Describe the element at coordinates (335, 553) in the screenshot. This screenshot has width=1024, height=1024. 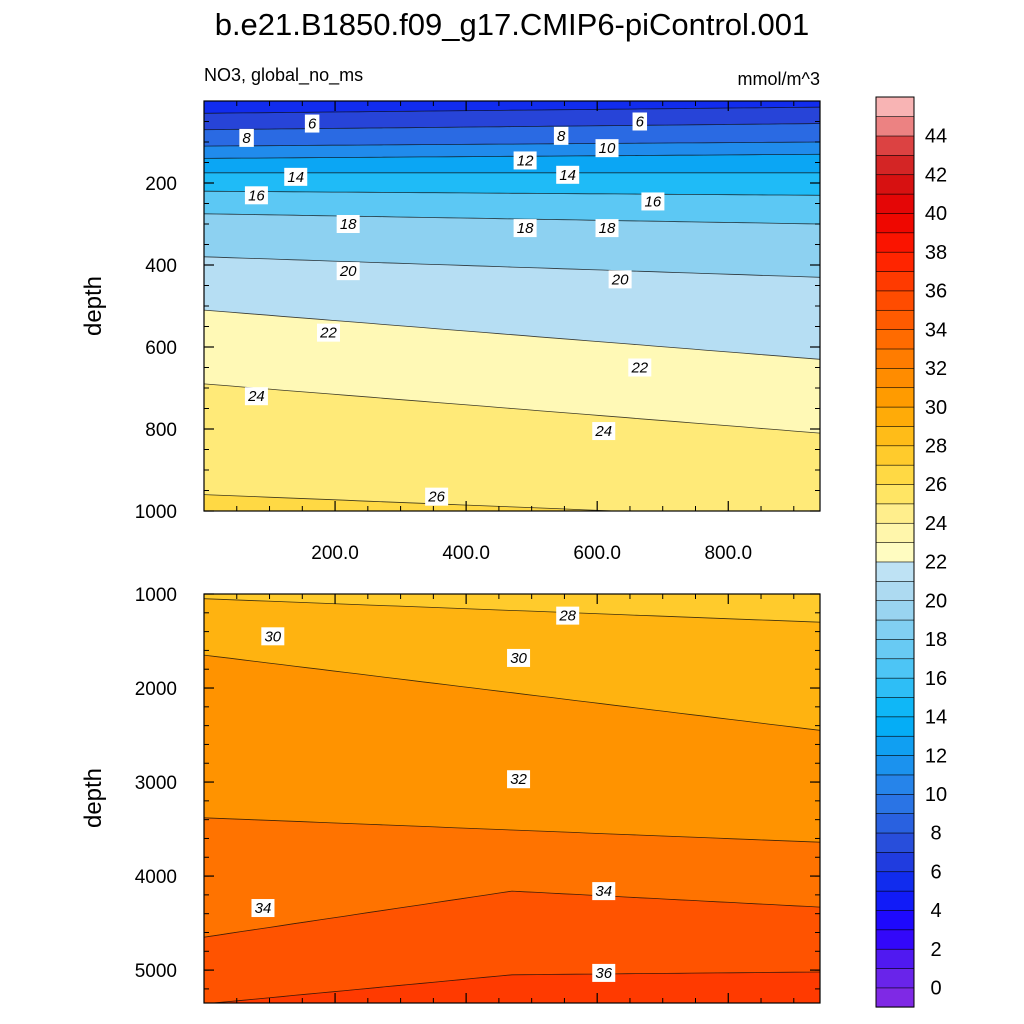
I see `x-tick-label: 200.0` at that location.